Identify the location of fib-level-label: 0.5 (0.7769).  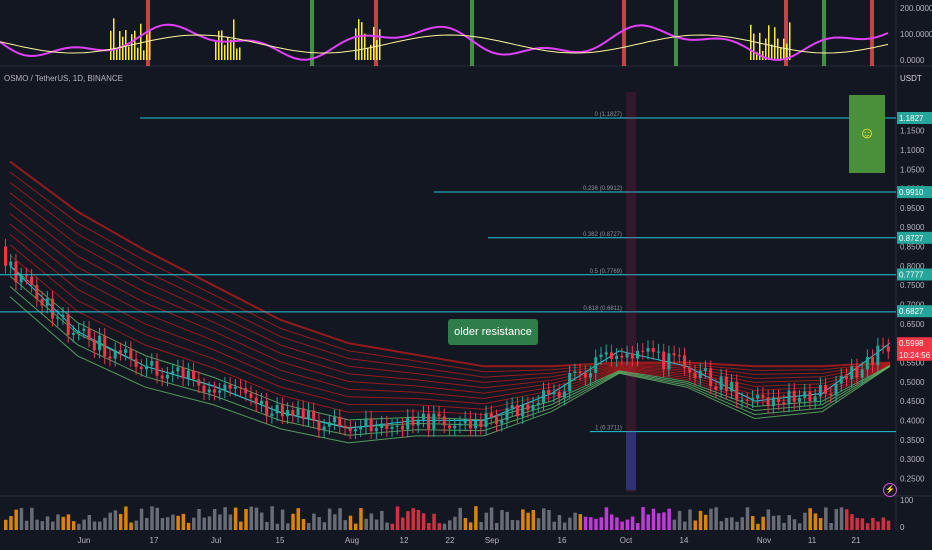
(606, 272).